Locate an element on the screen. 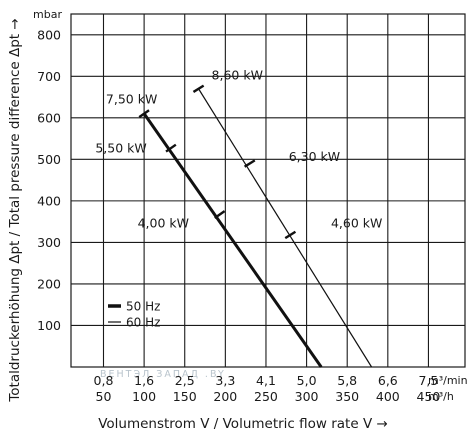 The image size is (475, 437). watermark-text: ВЕНТЭЛ ЗАПАД .BY is located at coordinates (163, 374).